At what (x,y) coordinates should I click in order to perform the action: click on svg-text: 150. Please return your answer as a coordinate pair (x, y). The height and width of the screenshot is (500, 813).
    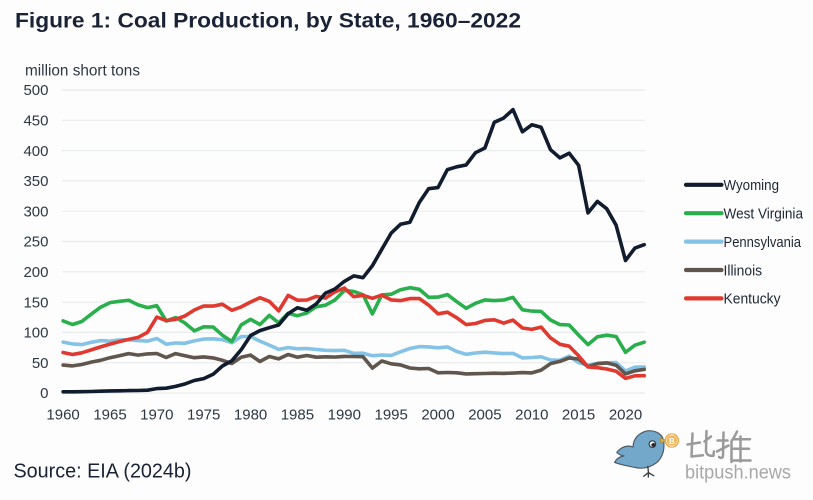
    Looking at the image, I should click on (35, 302).